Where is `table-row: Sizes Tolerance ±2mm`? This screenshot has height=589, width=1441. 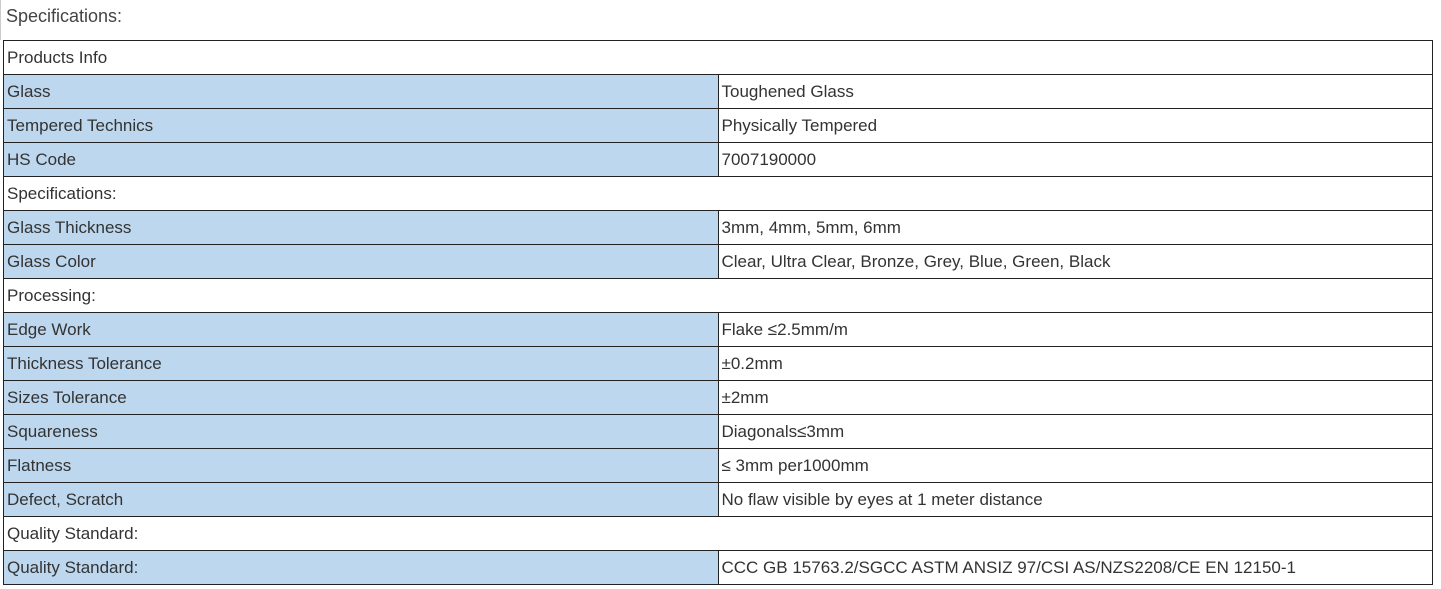 table-row: Sizes Tolerance ±2mm is located at coordinates (718, 397).